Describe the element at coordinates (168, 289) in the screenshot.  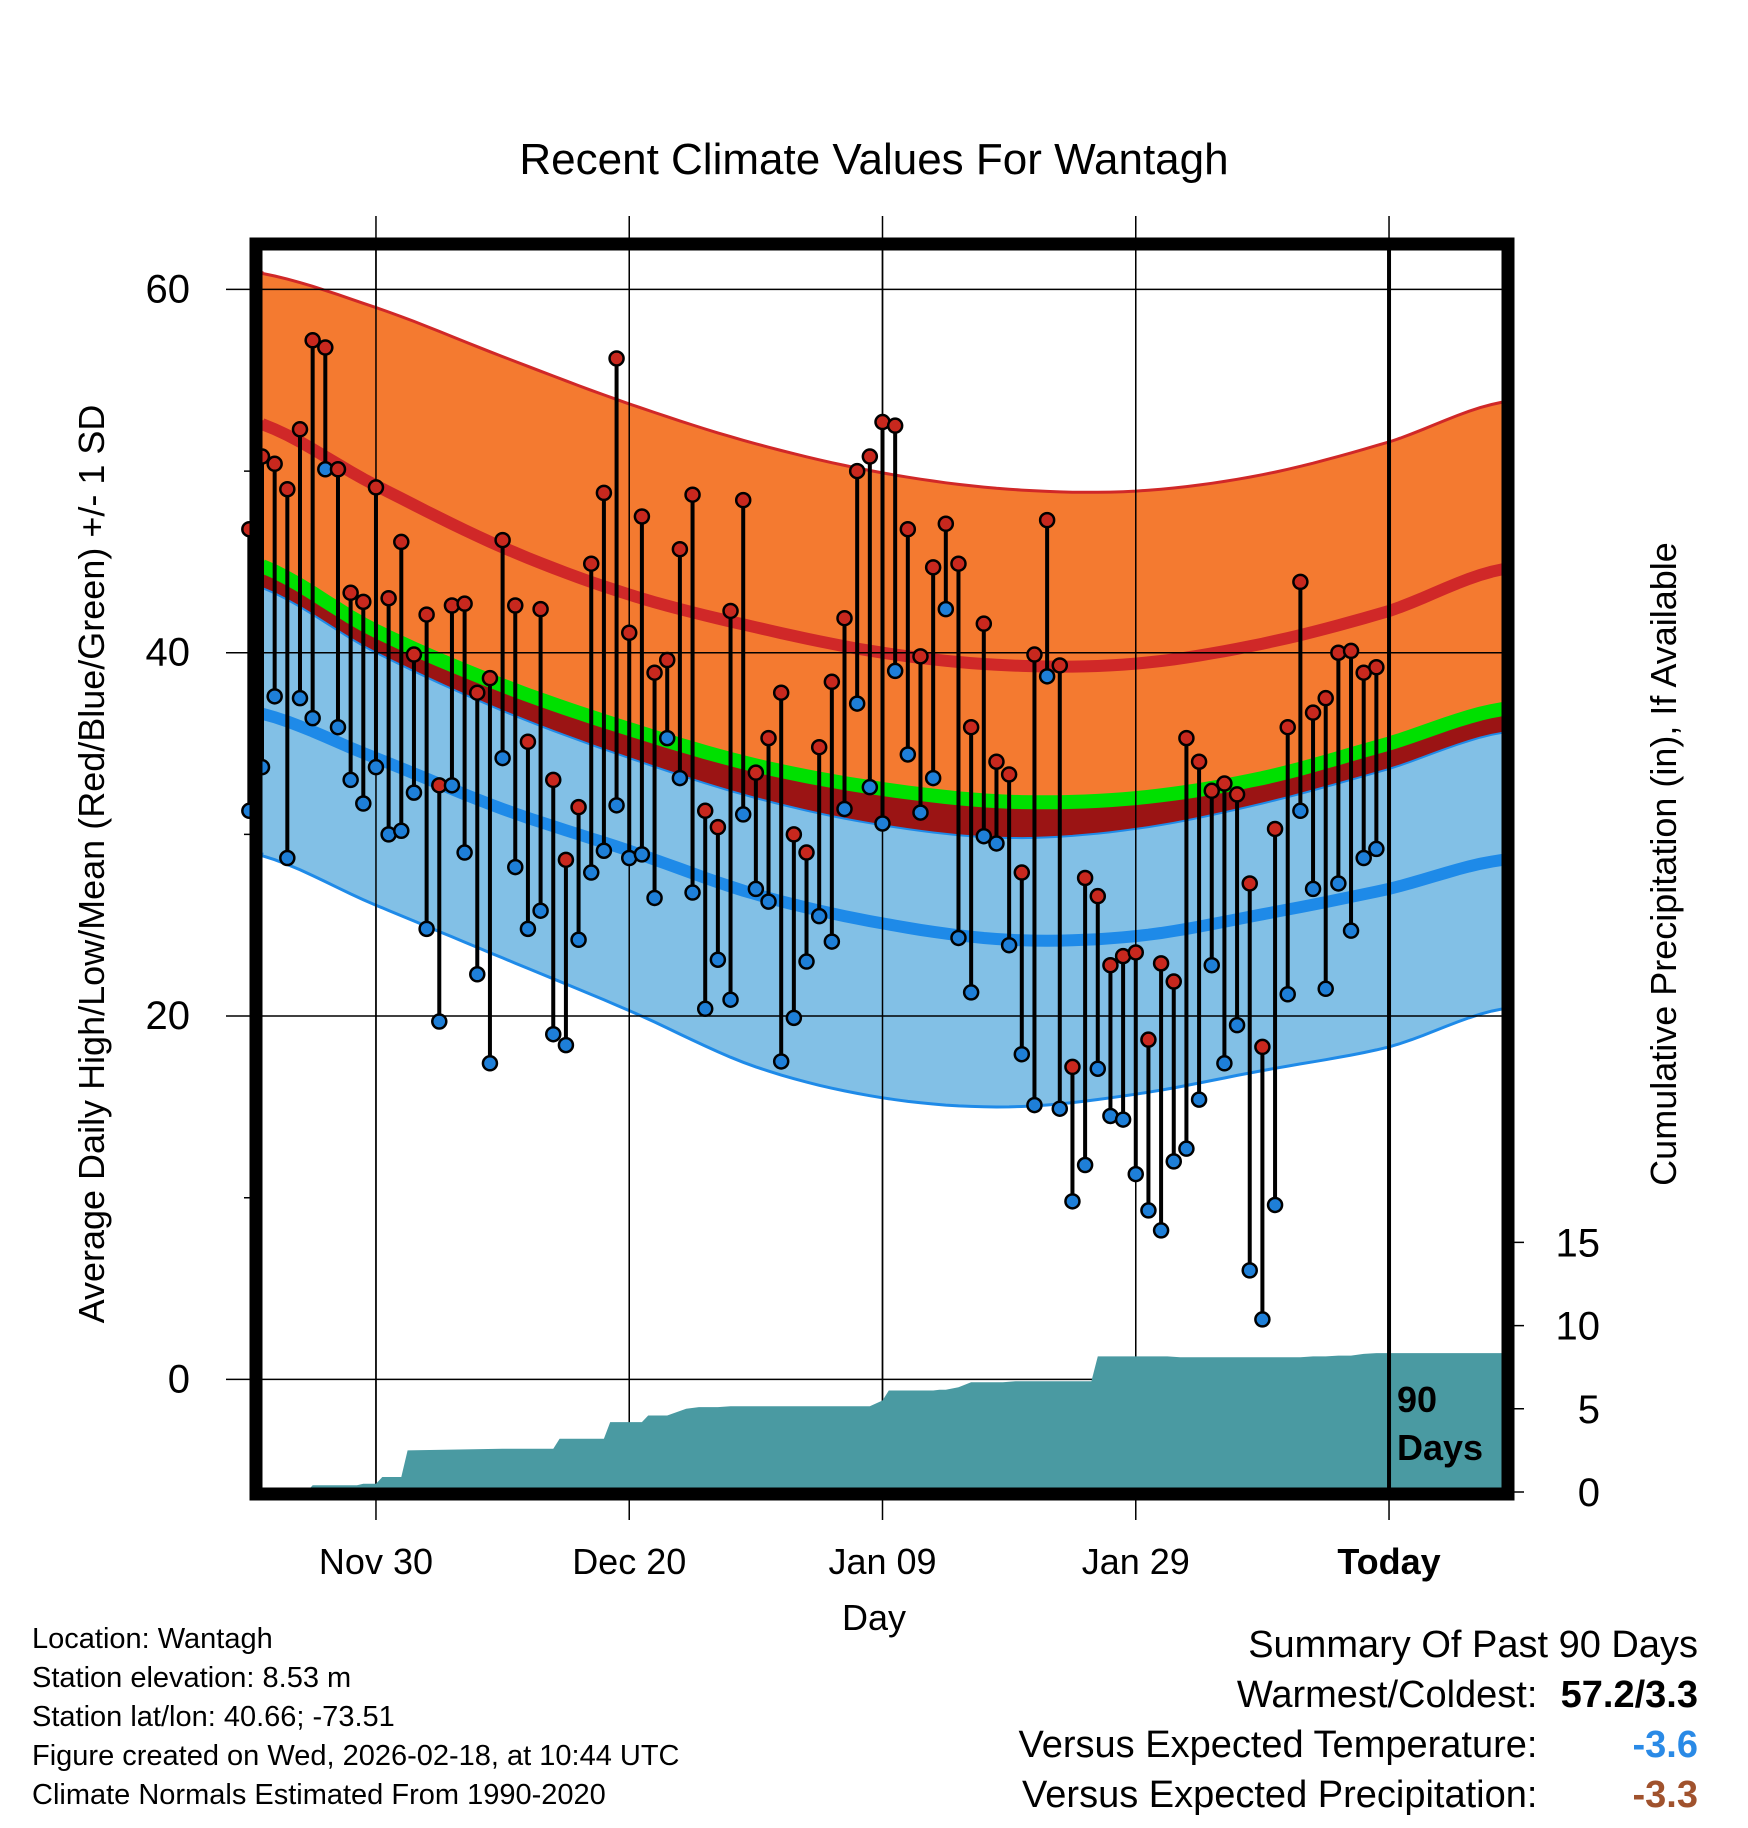
I see `y-tick-label: 60` at that location.